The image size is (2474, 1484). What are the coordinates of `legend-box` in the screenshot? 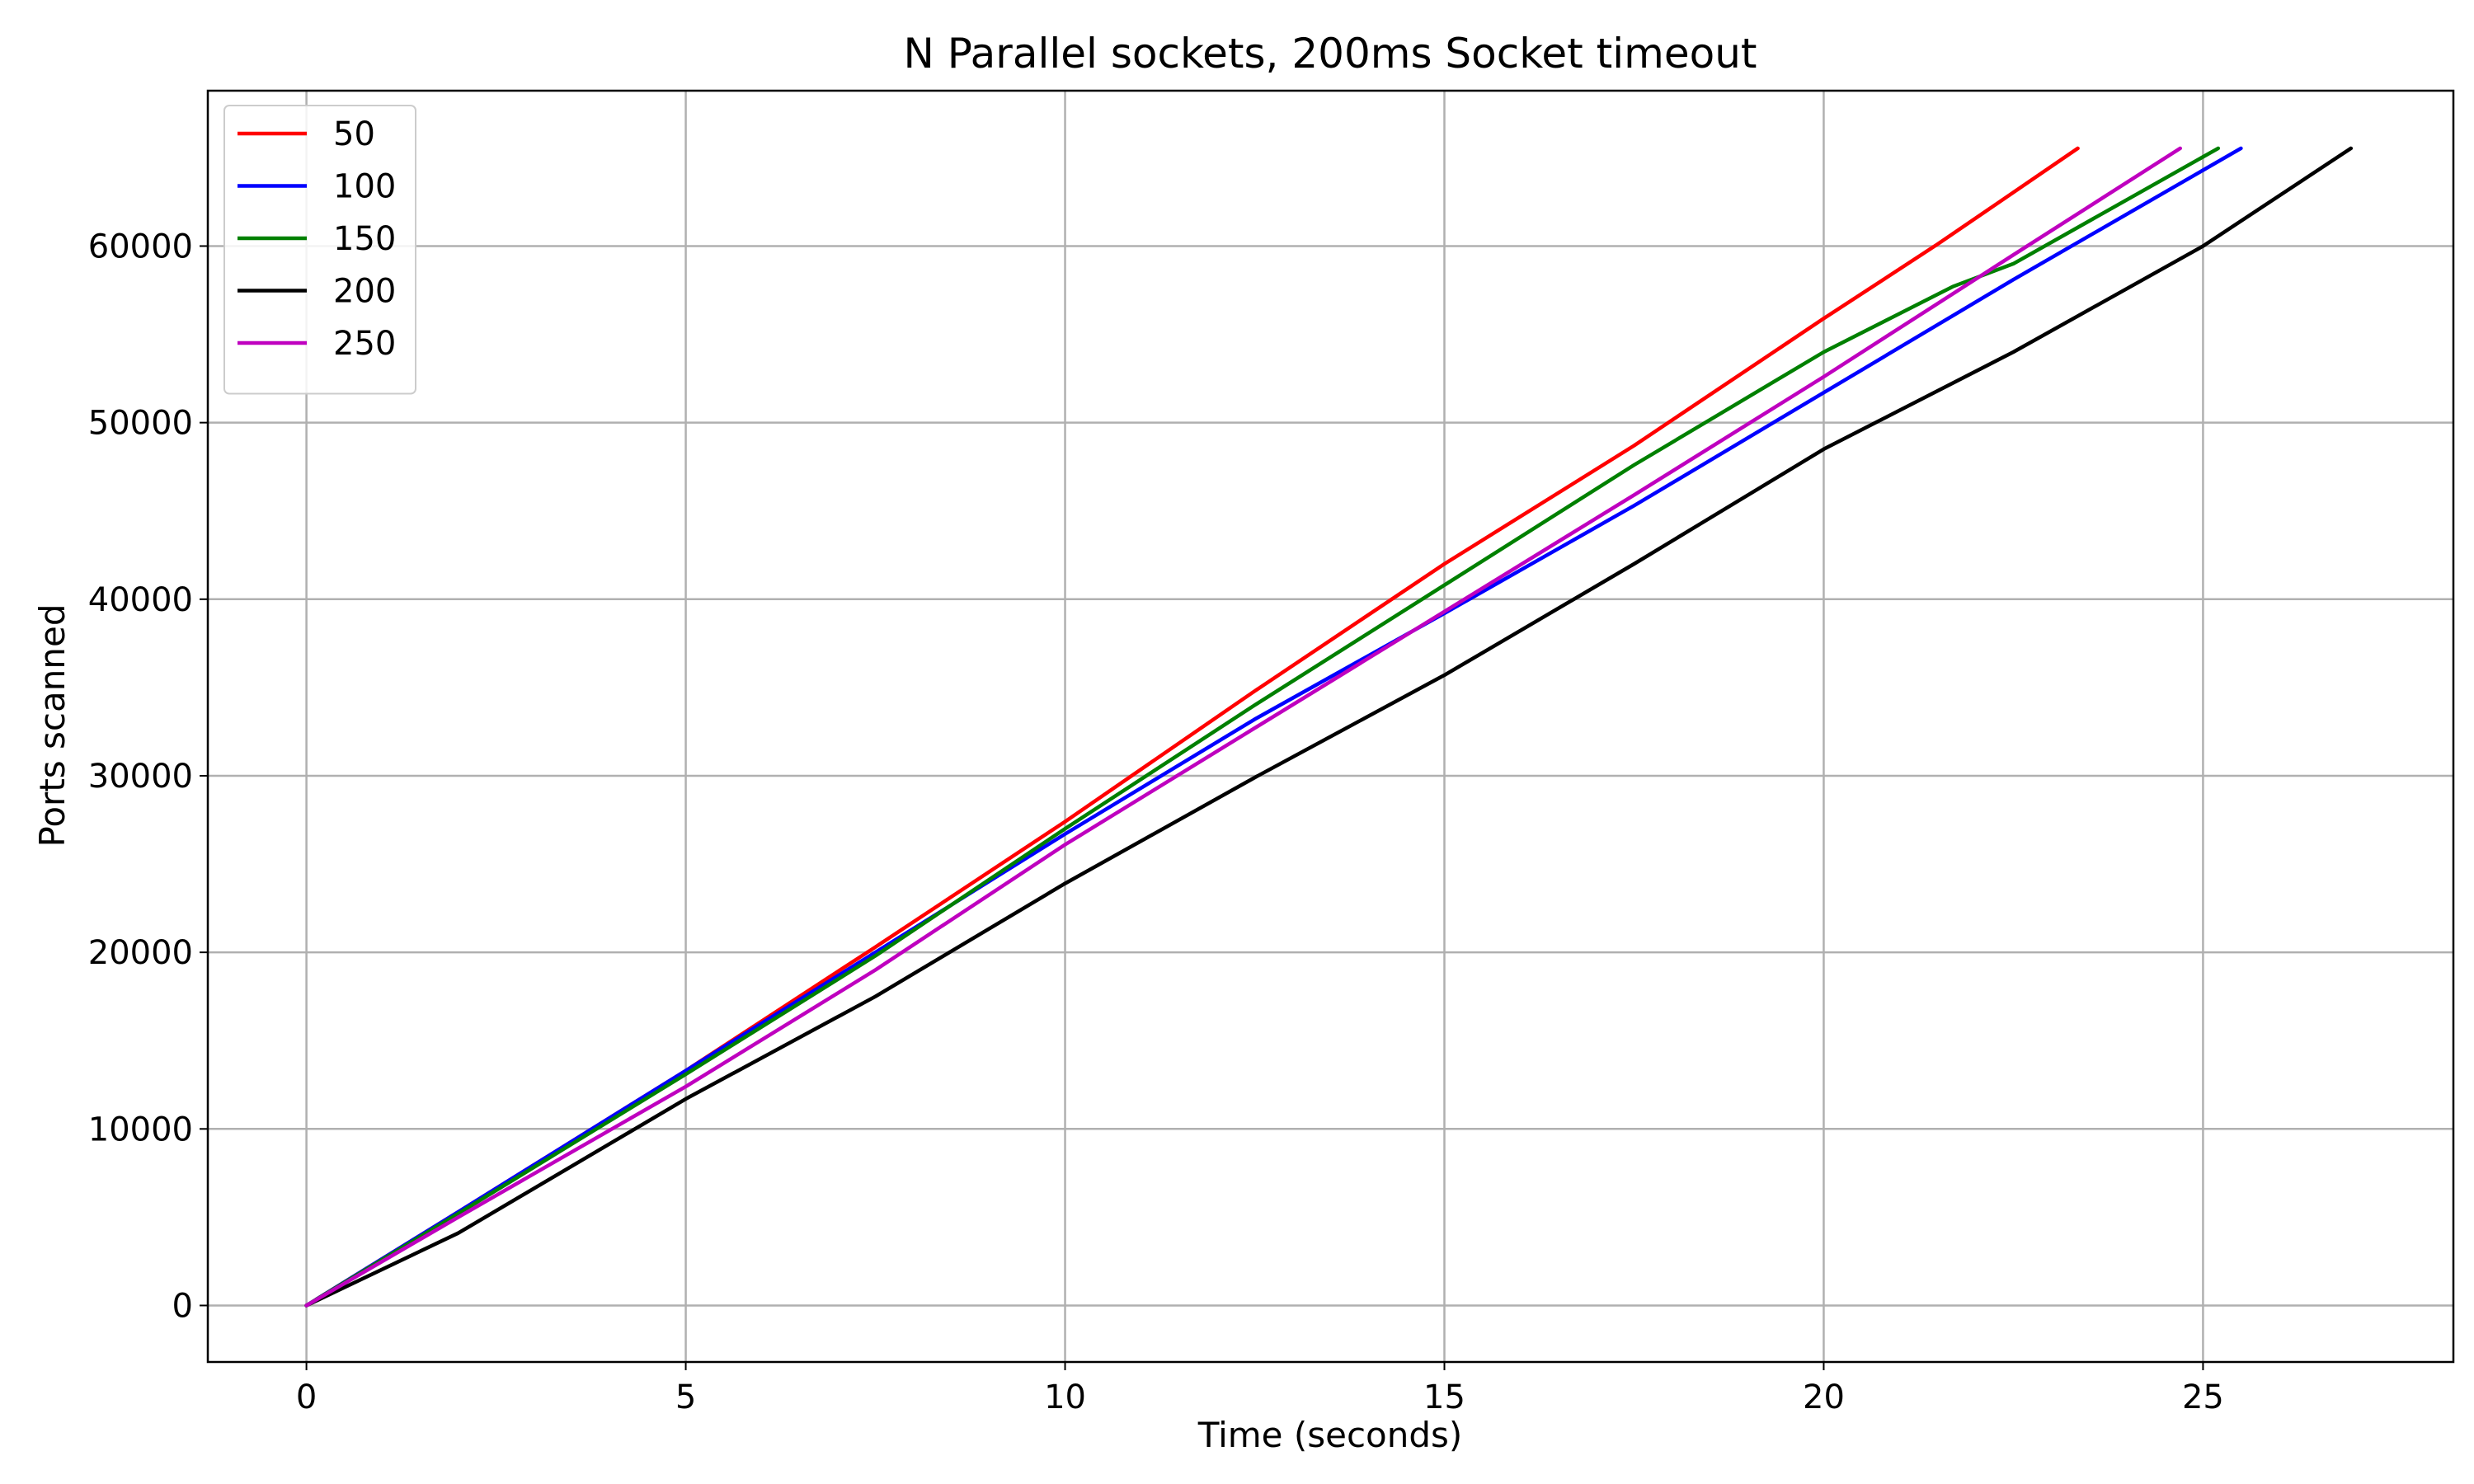 It's located at (319, 250).